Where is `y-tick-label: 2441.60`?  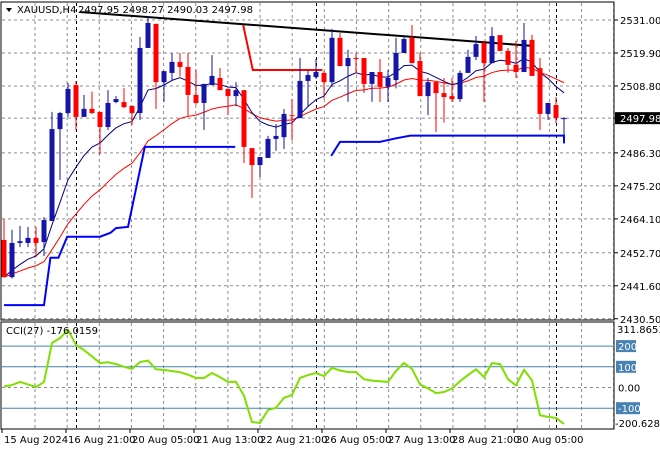
y-tick-label: 2441.60 is located at coordinates (640, 287).